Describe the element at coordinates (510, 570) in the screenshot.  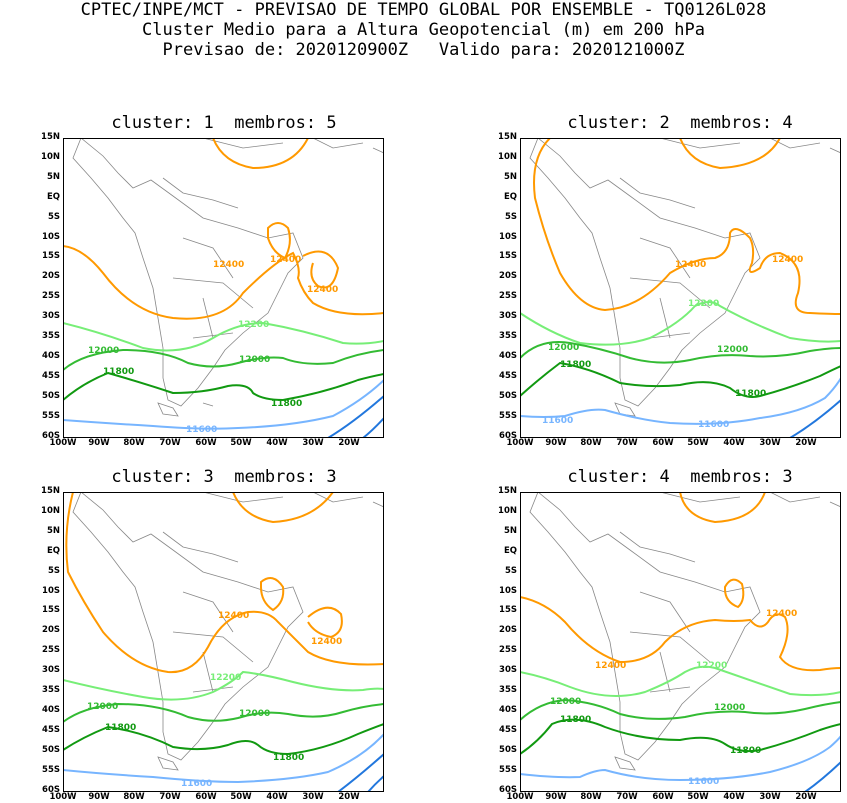
I see `lat-tick-label: 5S` at that location.